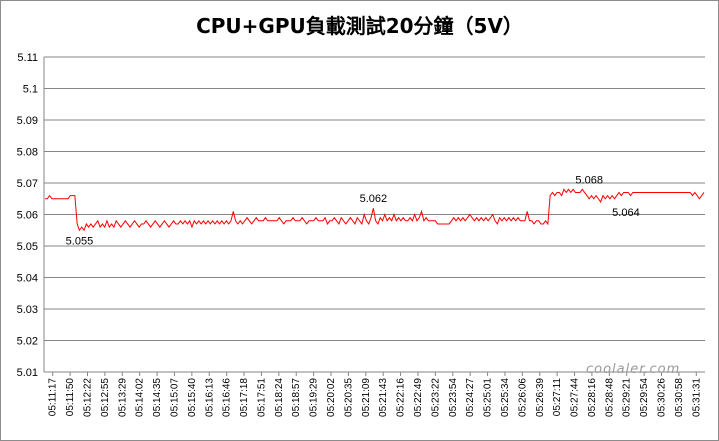 The image size is (719, 441). I want to click on x-tick-label: 05:28:48, so click(609, 397).